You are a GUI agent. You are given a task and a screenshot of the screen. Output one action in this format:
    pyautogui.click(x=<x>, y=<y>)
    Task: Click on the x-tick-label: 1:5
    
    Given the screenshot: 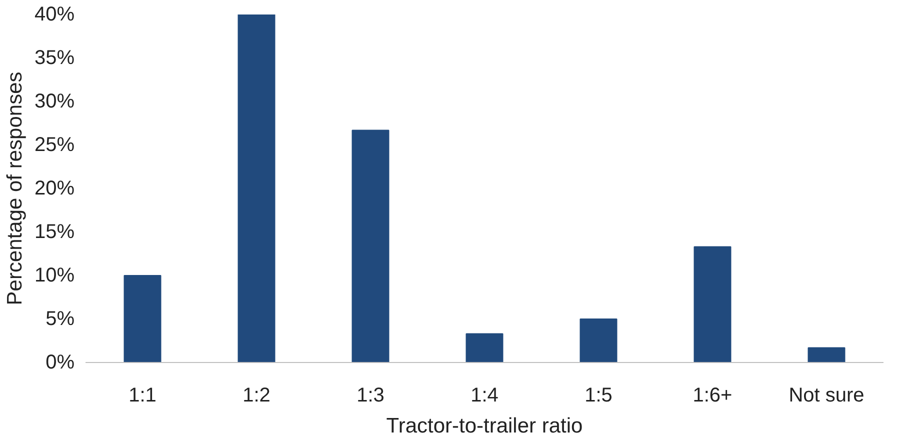 What is the action you would take?
    pyautogui.click(x=598, y=395)
    